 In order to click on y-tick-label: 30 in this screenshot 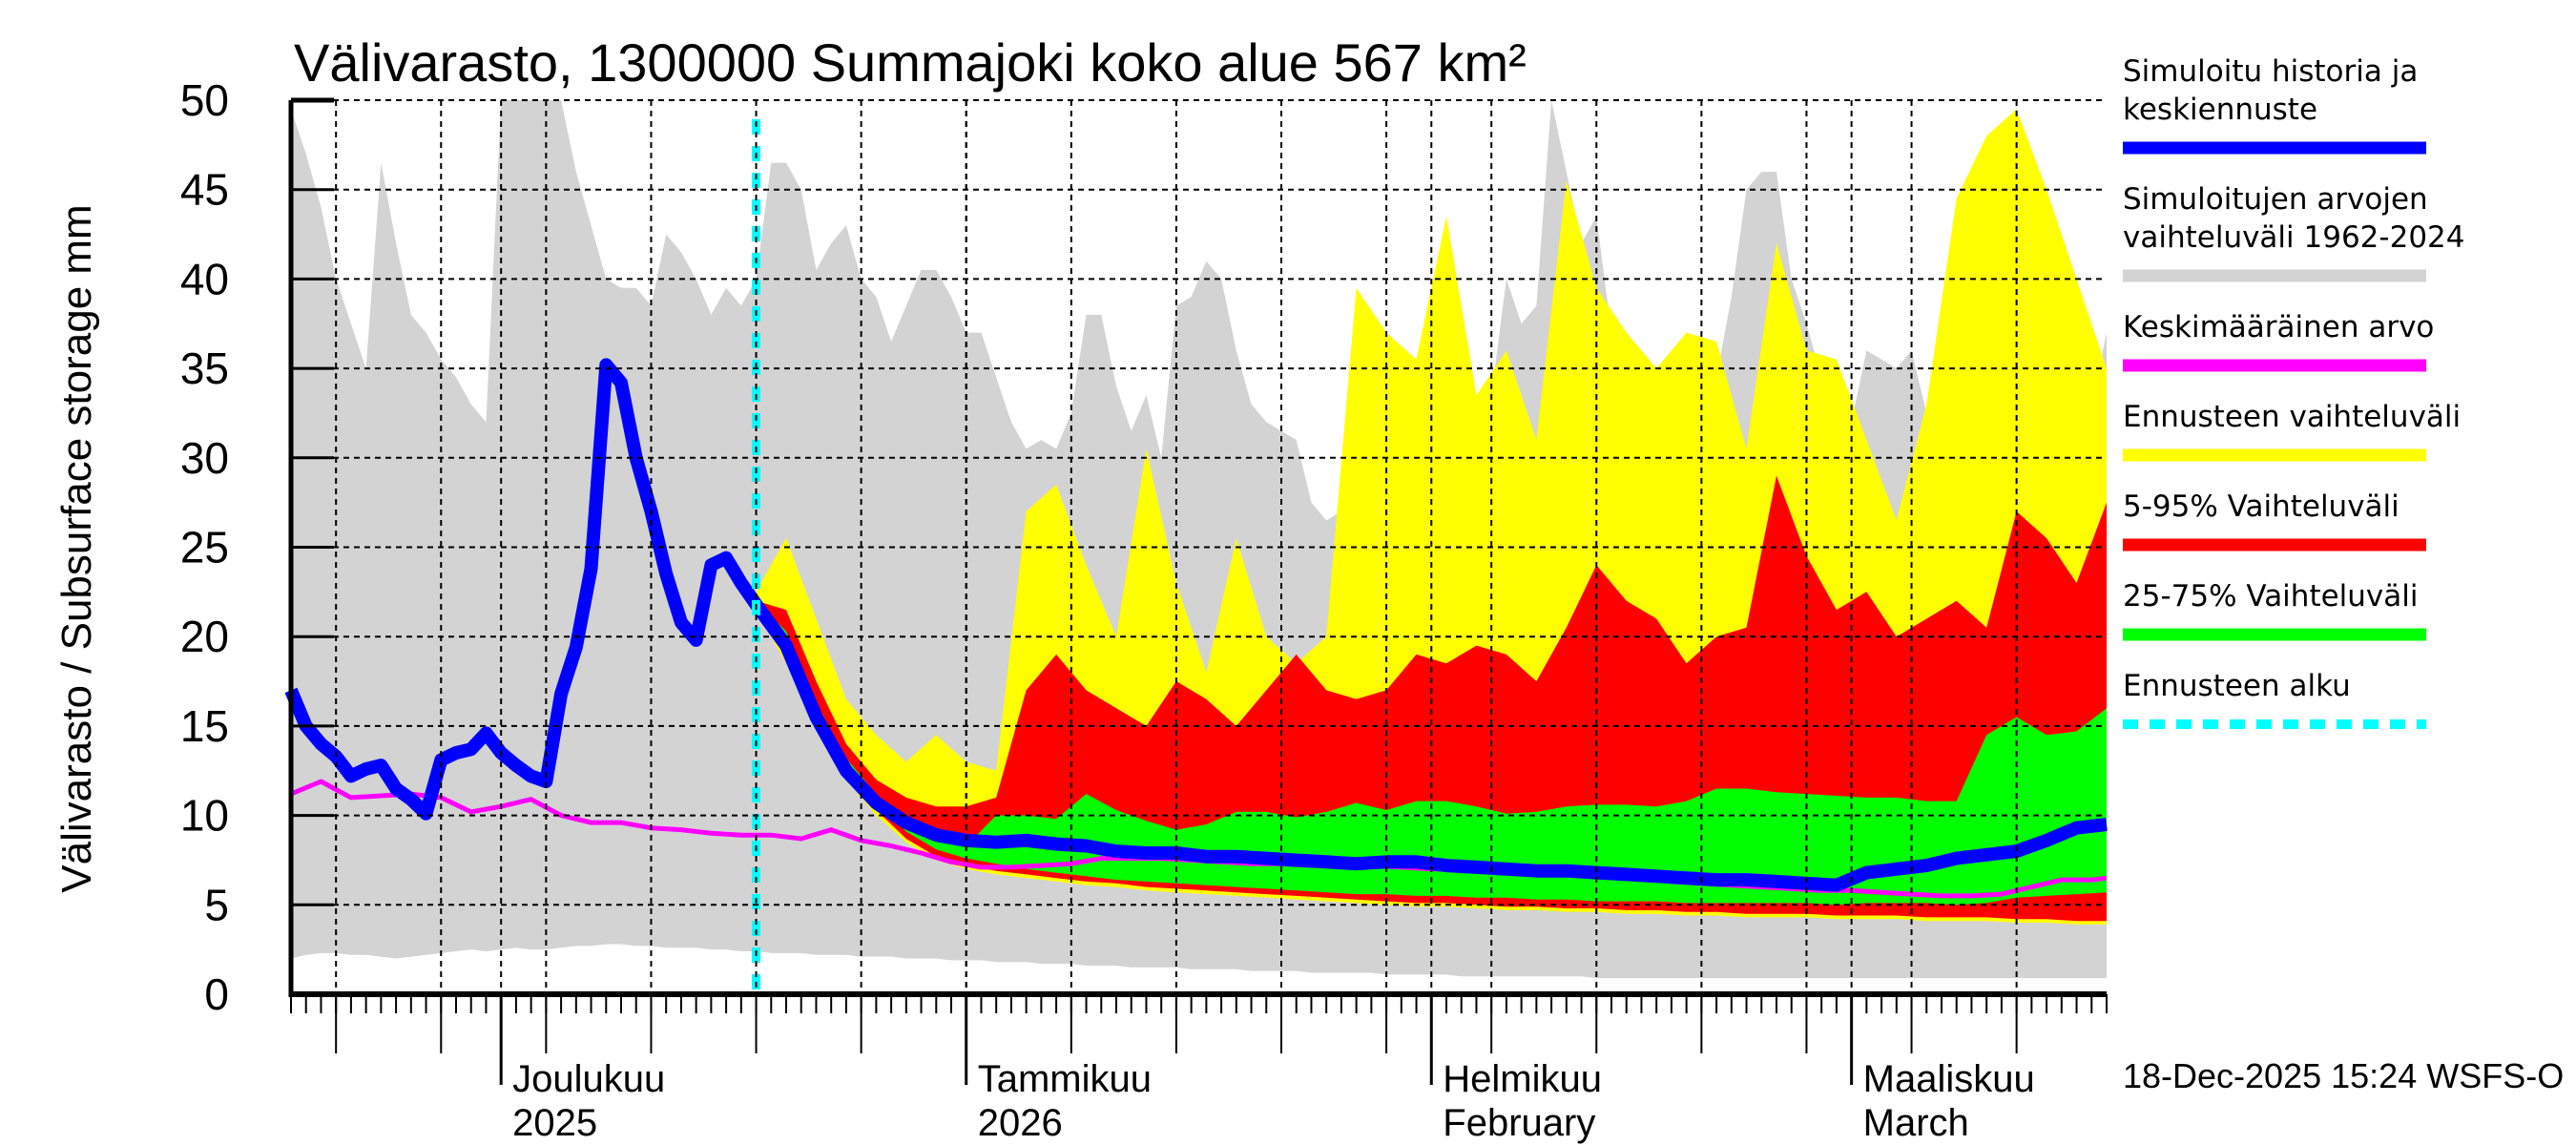, I will do `click(204, 458)`.